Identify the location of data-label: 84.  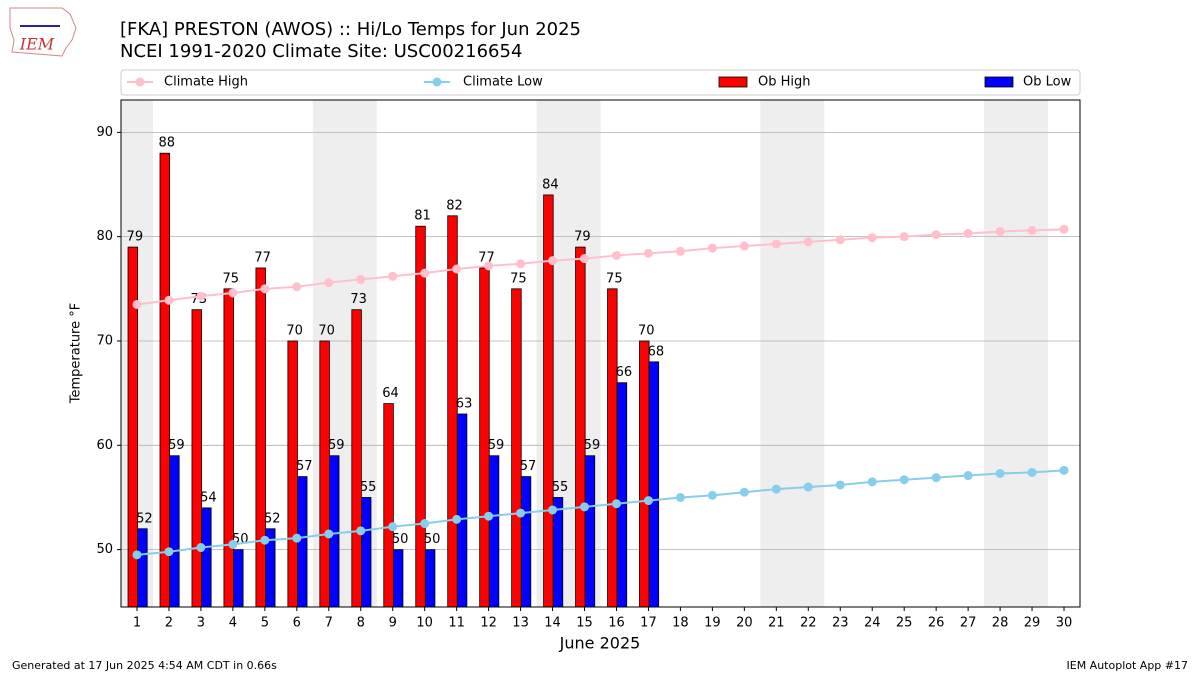
(550, 184).